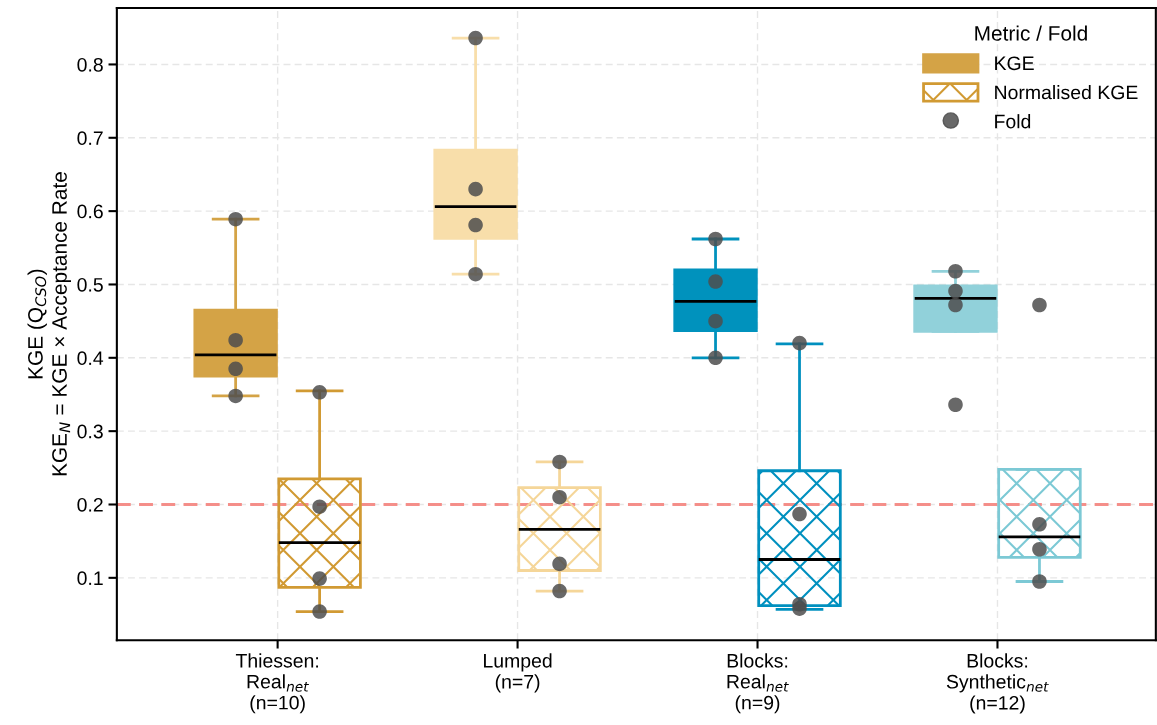 This screenshot has width=1157, height=725. Describe the element at coordinates (1066, 92) in the screenshot. I see `legend-label: Normalised KGE` at that location.